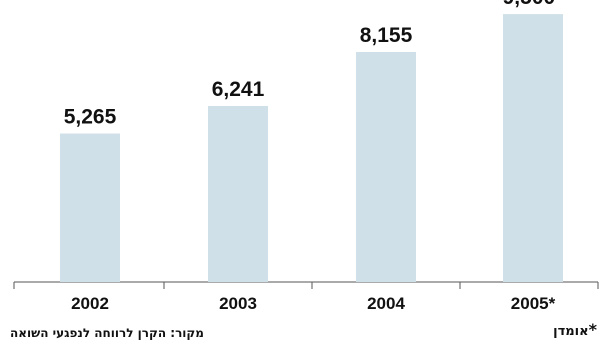  What do you see at coordinates (90, 207) in the screenshot?
I see `bar-2002` at bounding box center [90, 207].